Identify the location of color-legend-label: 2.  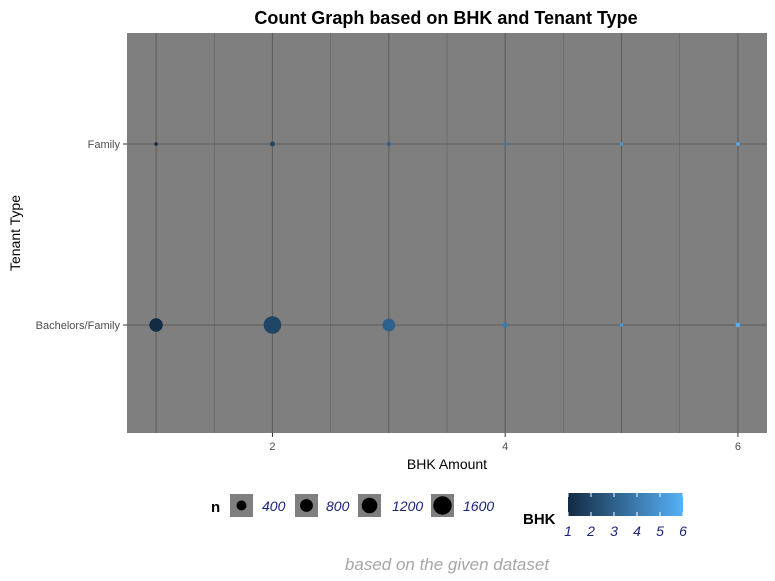
(590, 531).